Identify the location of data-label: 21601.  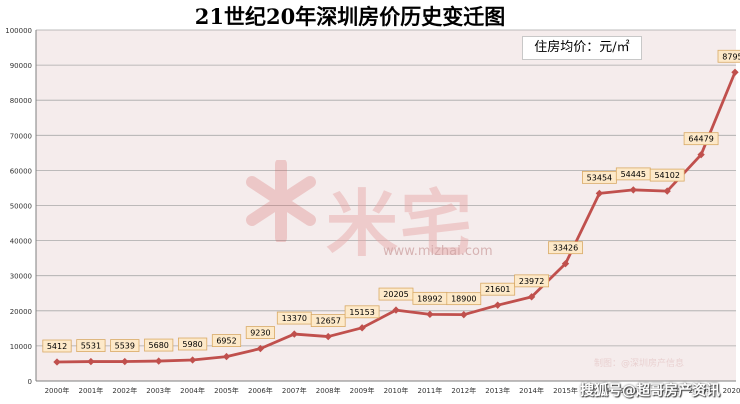
(497, 289).